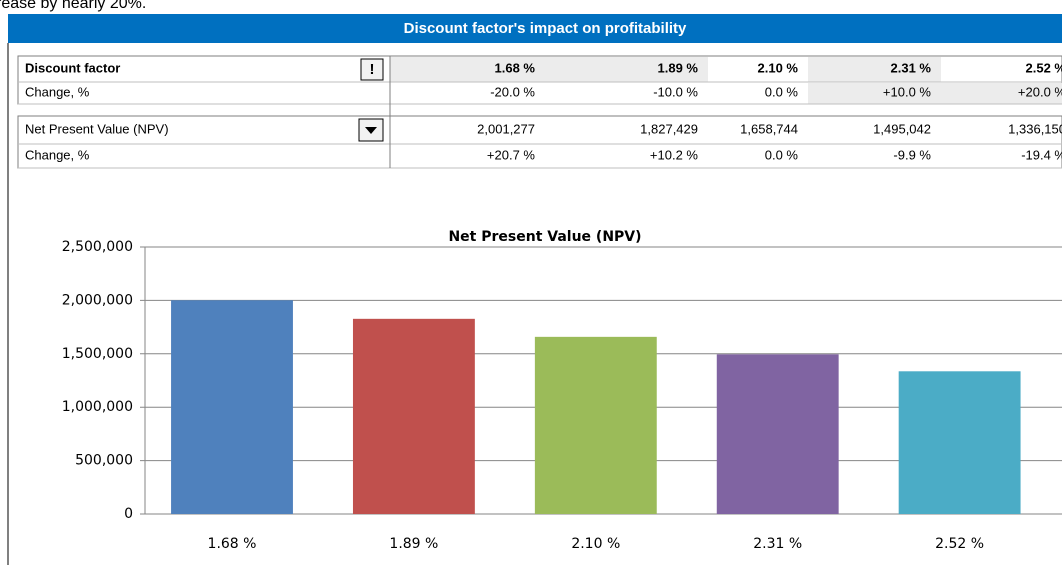  I want to click on table-bg-bottom, so click(539, 142).